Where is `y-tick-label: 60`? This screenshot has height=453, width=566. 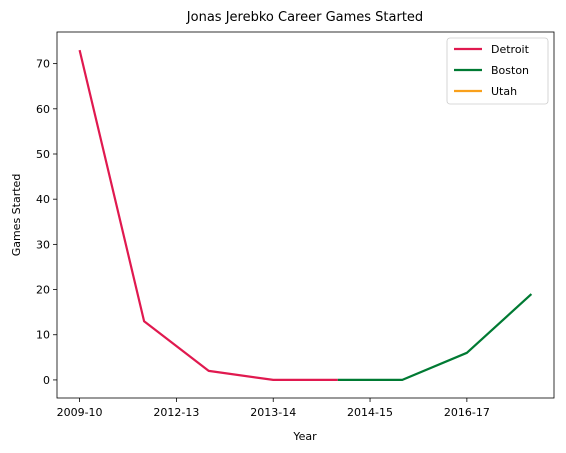
y-tick-label: 60 is located at coordinates (43, 109).